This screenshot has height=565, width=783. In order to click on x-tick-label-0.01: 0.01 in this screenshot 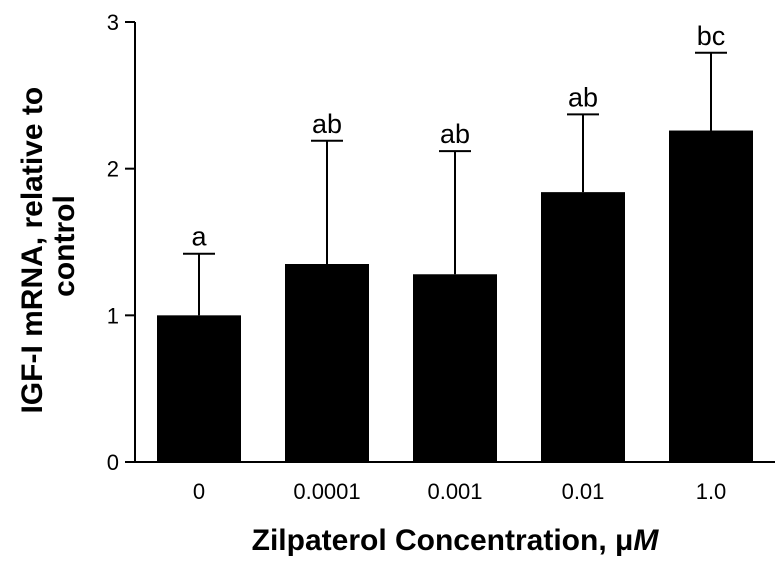, I will do `click(583, 491)`.